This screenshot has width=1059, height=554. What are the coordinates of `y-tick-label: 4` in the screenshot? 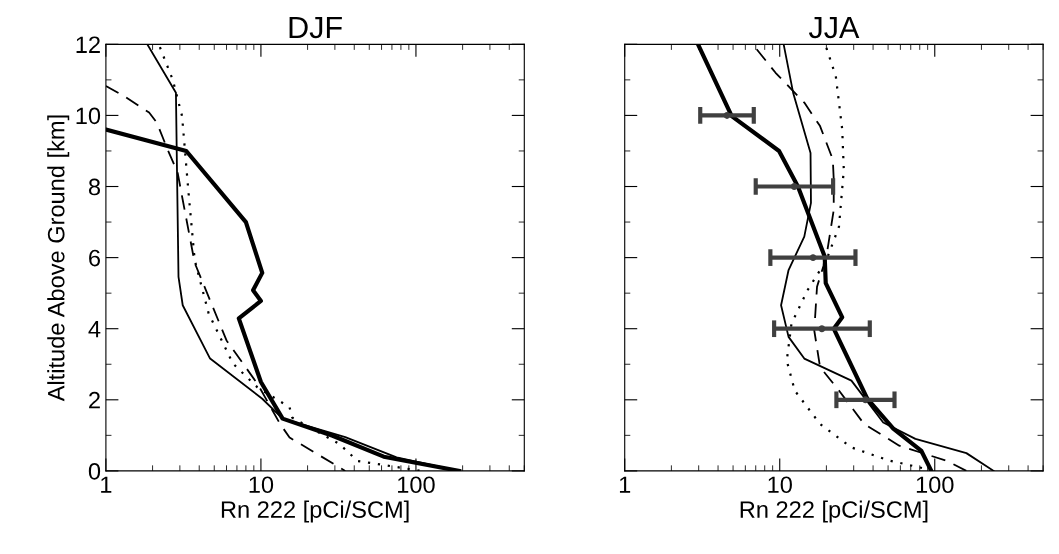 It's located at (94, 329).